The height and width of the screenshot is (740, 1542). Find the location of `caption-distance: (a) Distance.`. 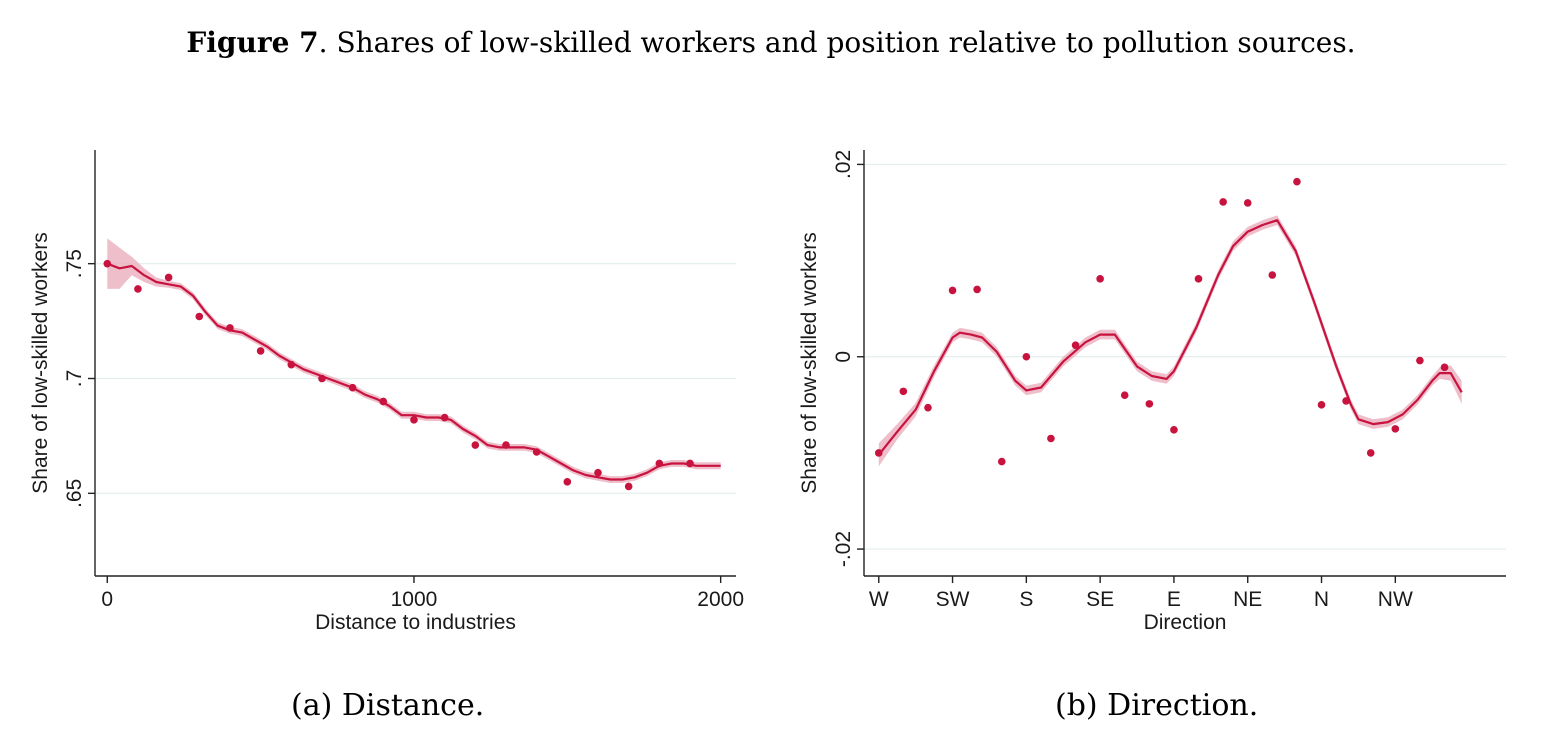

caption-distance: (a) Distance. is located at coordinates (388, 705).